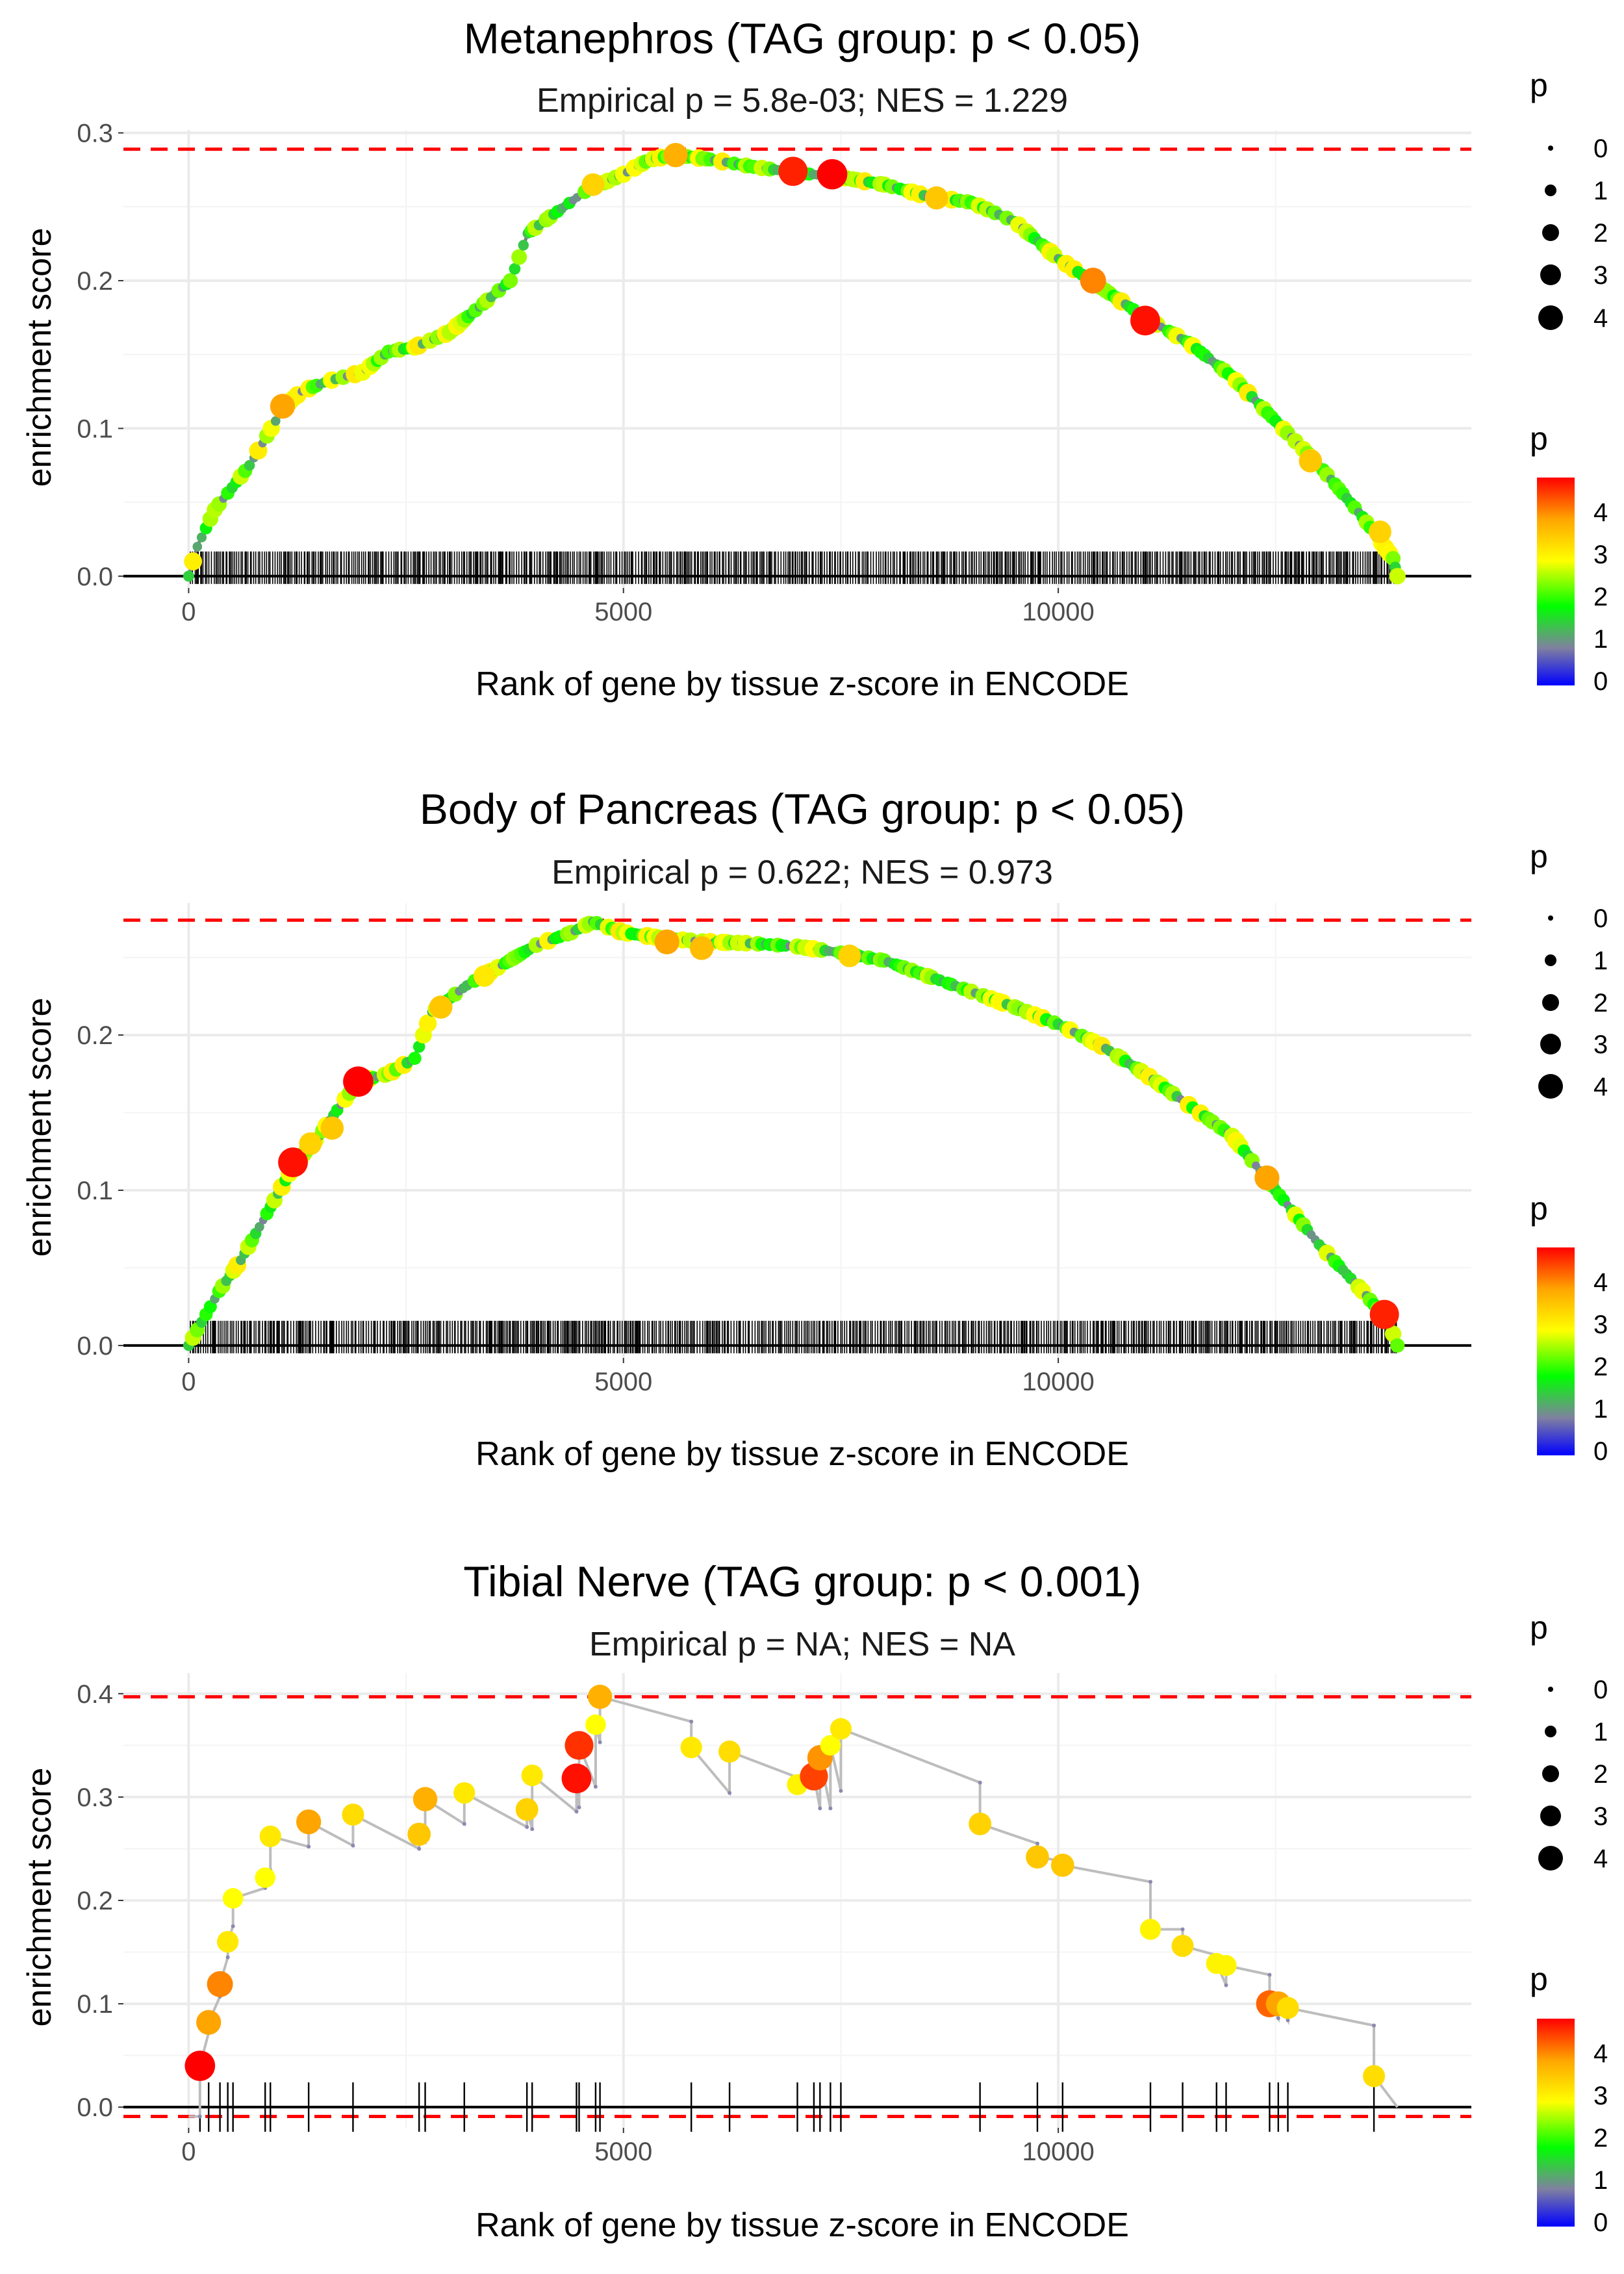 This screenshot has height=2274, width=1624. Describe the element at coordinates (623, 1382) in the screenshot. I see `x-tick-label: 5000` at that location.